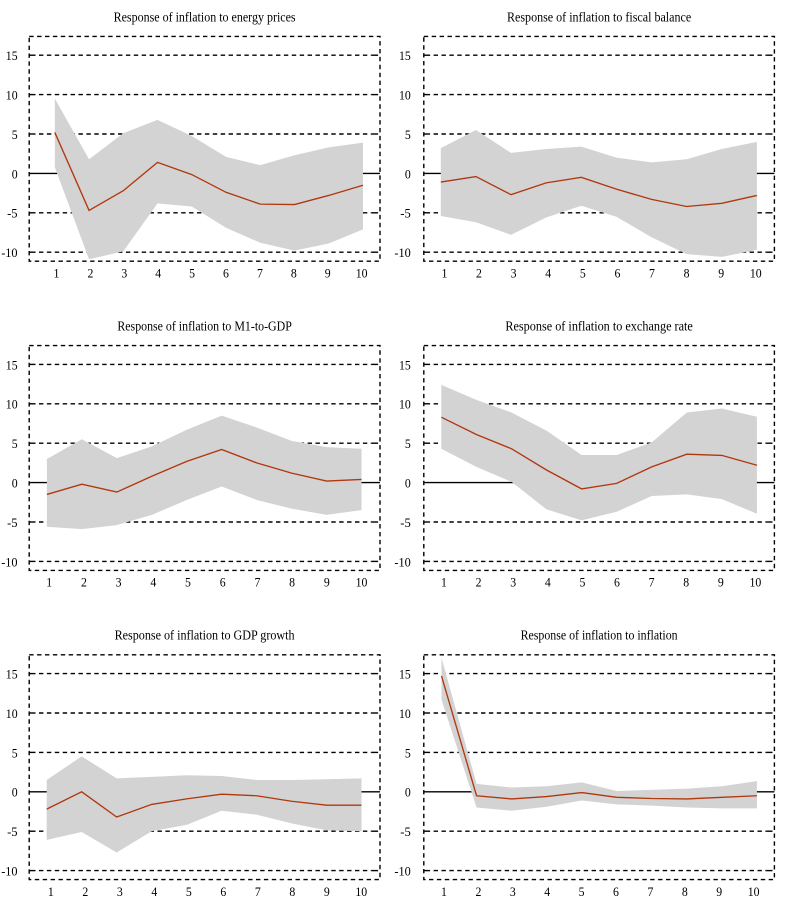 Image resolution: width=787 pixels, height=910 pixels. What do you see at coordinates (205, 635) in the screenshot?
I see `svg-text:Response of inflation to GDP g: Response of inflation to GDP growth` at bounding box center [205, 635].